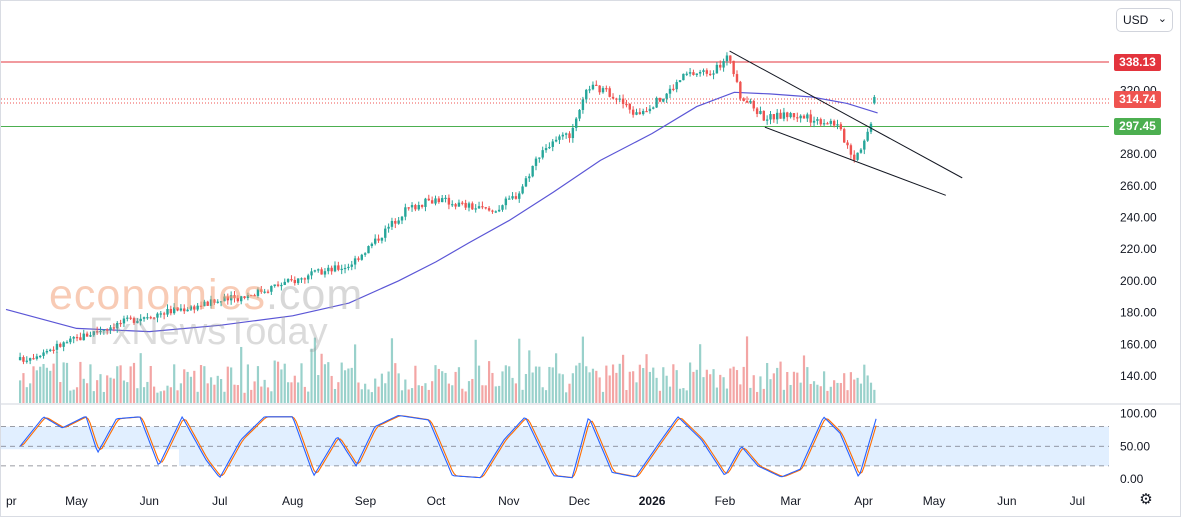 The height and width of the screenshot is (518, 1181). Describe the element at coordinates (208, 332) in the screenshot. I see `watermark-fxnewstoday: FxNewsToday` at that location.